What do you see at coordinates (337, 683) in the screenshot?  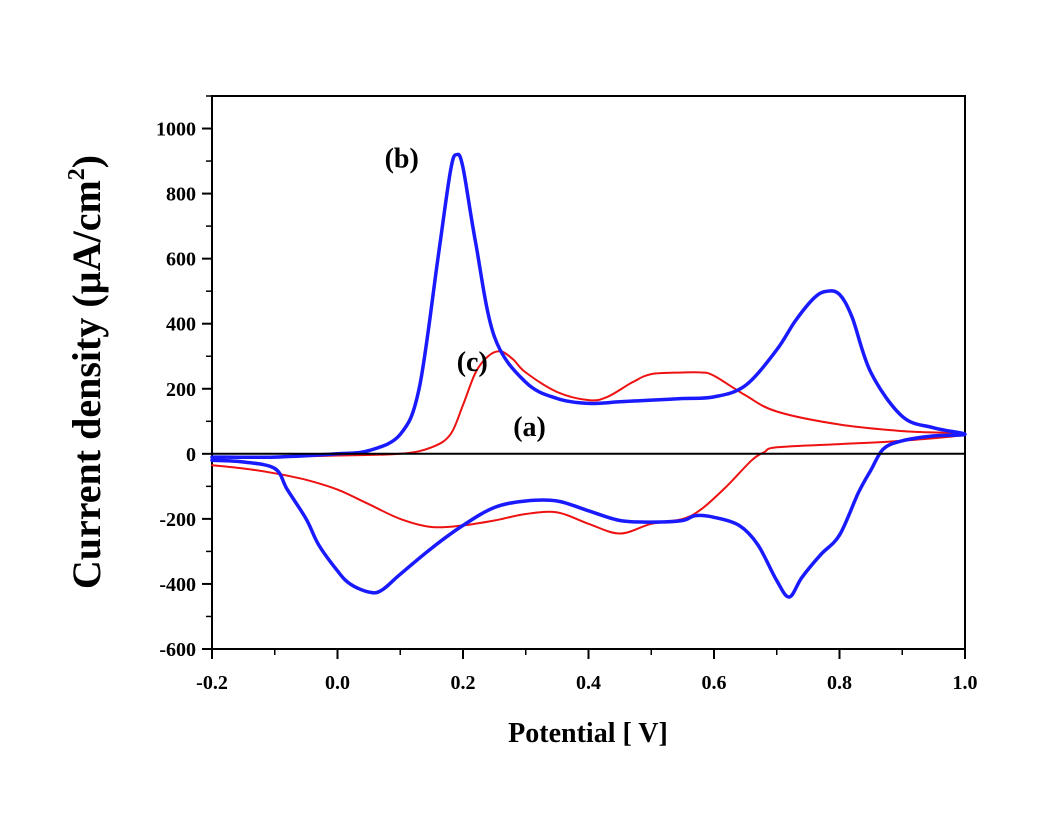 I see `x-tick-label: 0.0` at bounding box center [337, 683].